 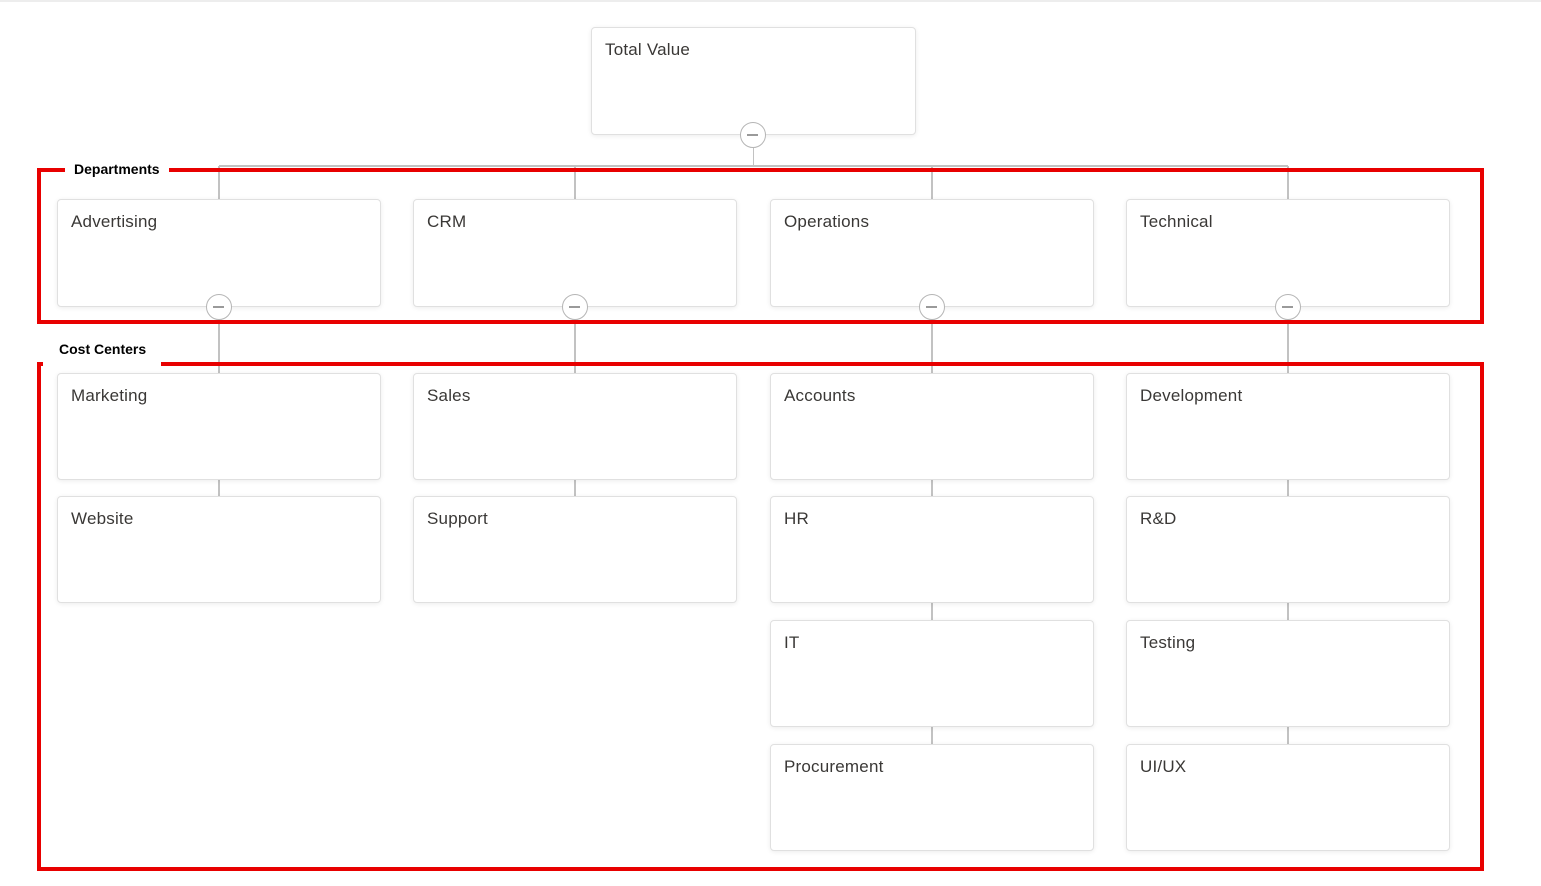 What do you see at coordinates (820, 395) in the screenshot?
I see `node-label: Accounts` at bounding box center [820, 395].